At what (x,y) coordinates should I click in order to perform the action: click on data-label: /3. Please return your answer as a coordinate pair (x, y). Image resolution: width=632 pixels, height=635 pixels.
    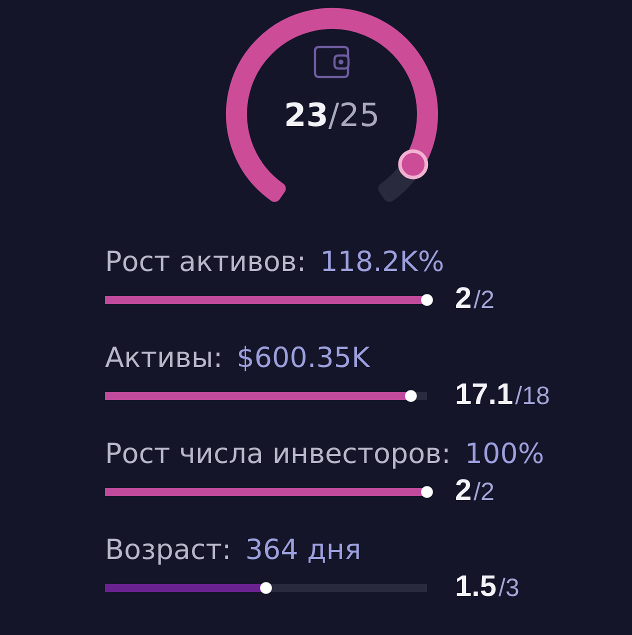
    Looking at the image, I should click on (508, 587).